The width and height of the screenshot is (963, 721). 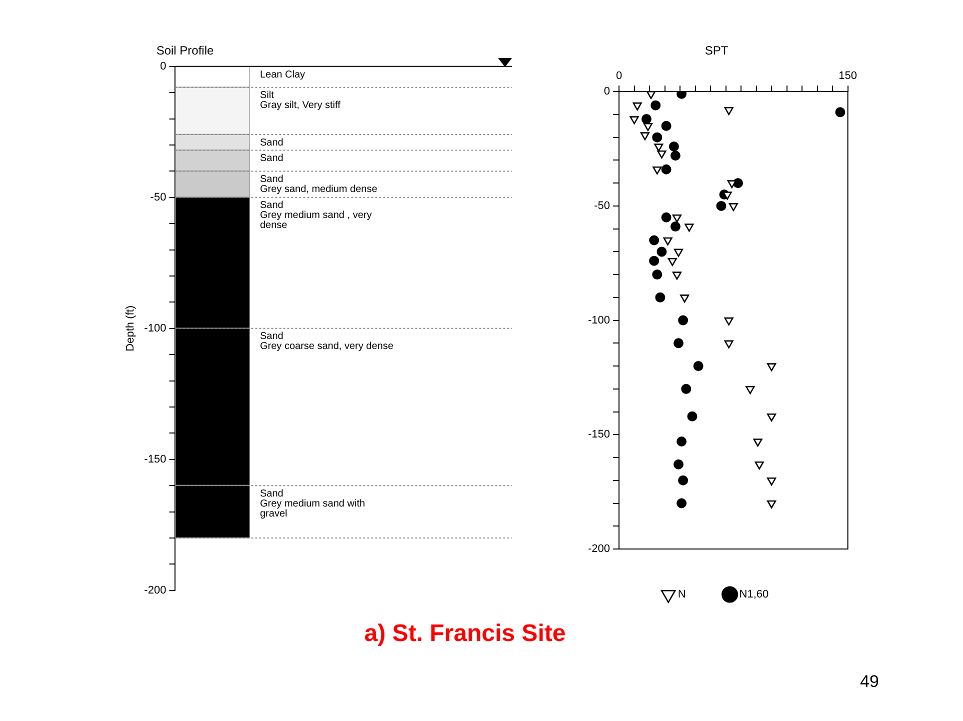 I want to click on legend-label: N, so click(x=682, y=594).